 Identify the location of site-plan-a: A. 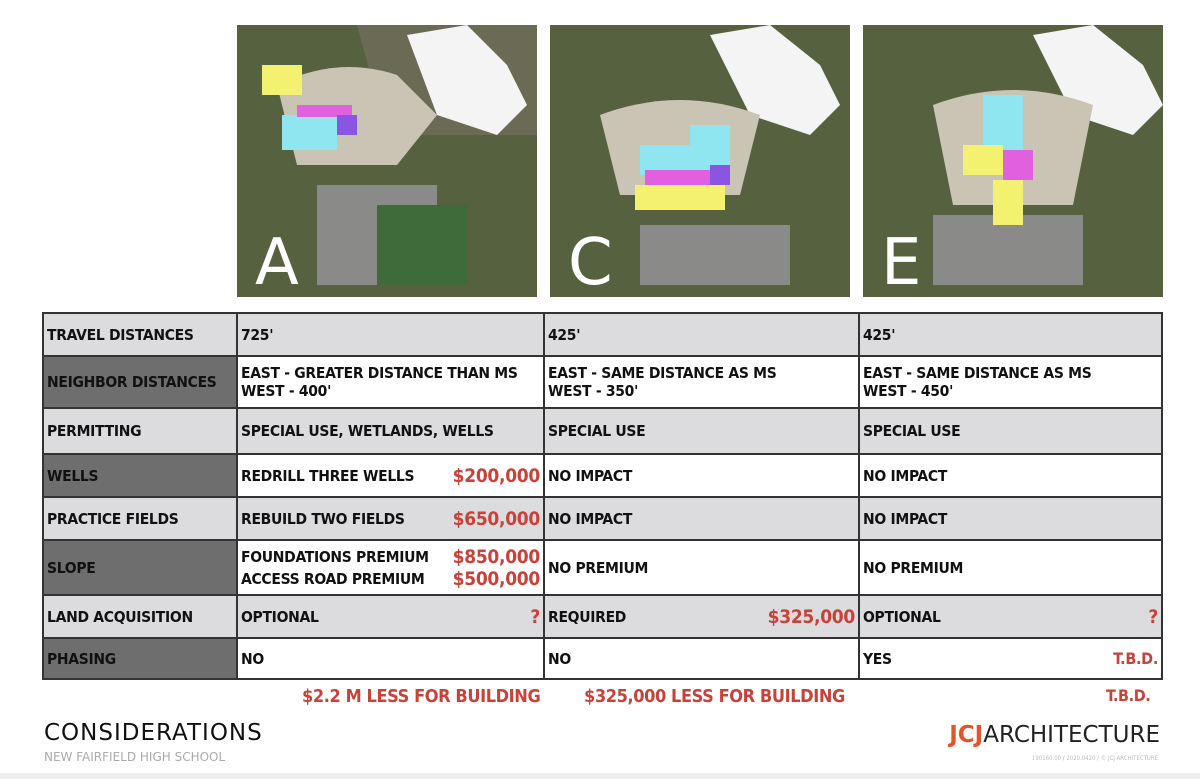
(387, 161).